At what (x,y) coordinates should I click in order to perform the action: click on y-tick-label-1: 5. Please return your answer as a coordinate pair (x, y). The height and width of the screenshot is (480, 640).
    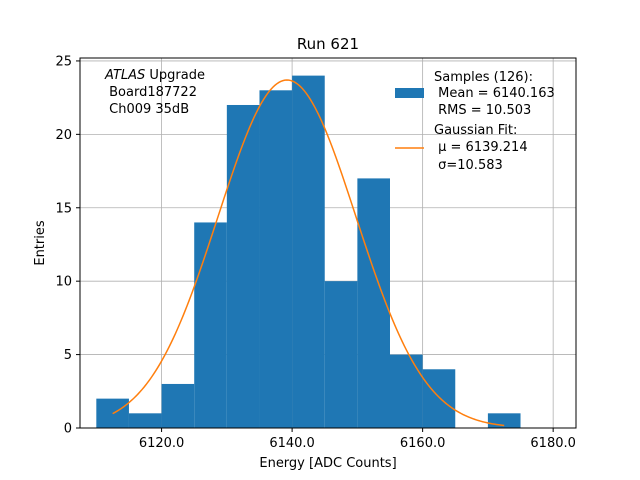
    Looking at the image, I should click on (68, 355).